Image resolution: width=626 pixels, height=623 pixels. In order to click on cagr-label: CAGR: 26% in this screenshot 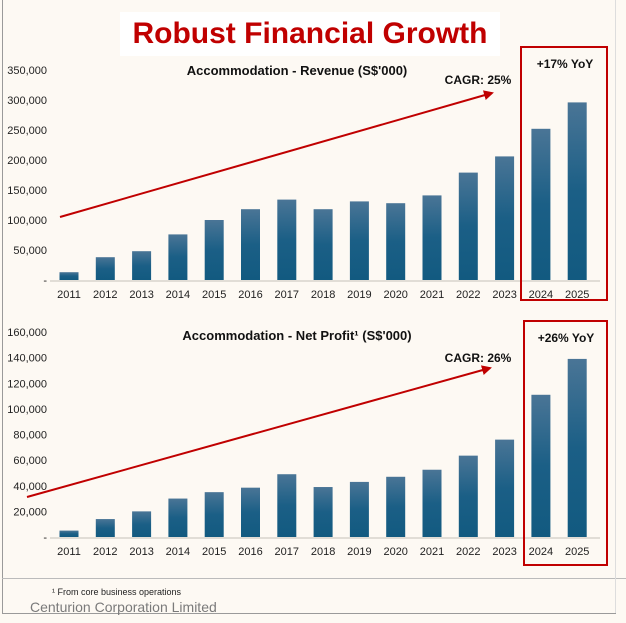, I will do `click(478, 358)`.